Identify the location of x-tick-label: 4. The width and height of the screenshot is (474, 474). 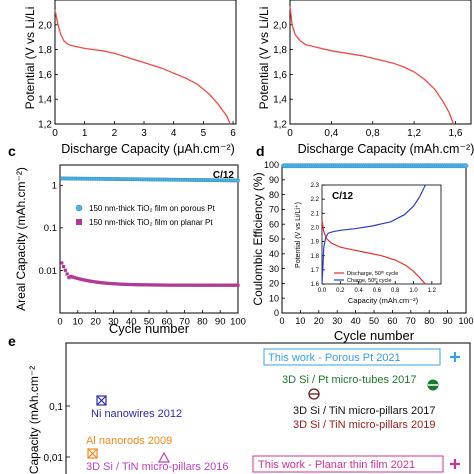
(174, 133).